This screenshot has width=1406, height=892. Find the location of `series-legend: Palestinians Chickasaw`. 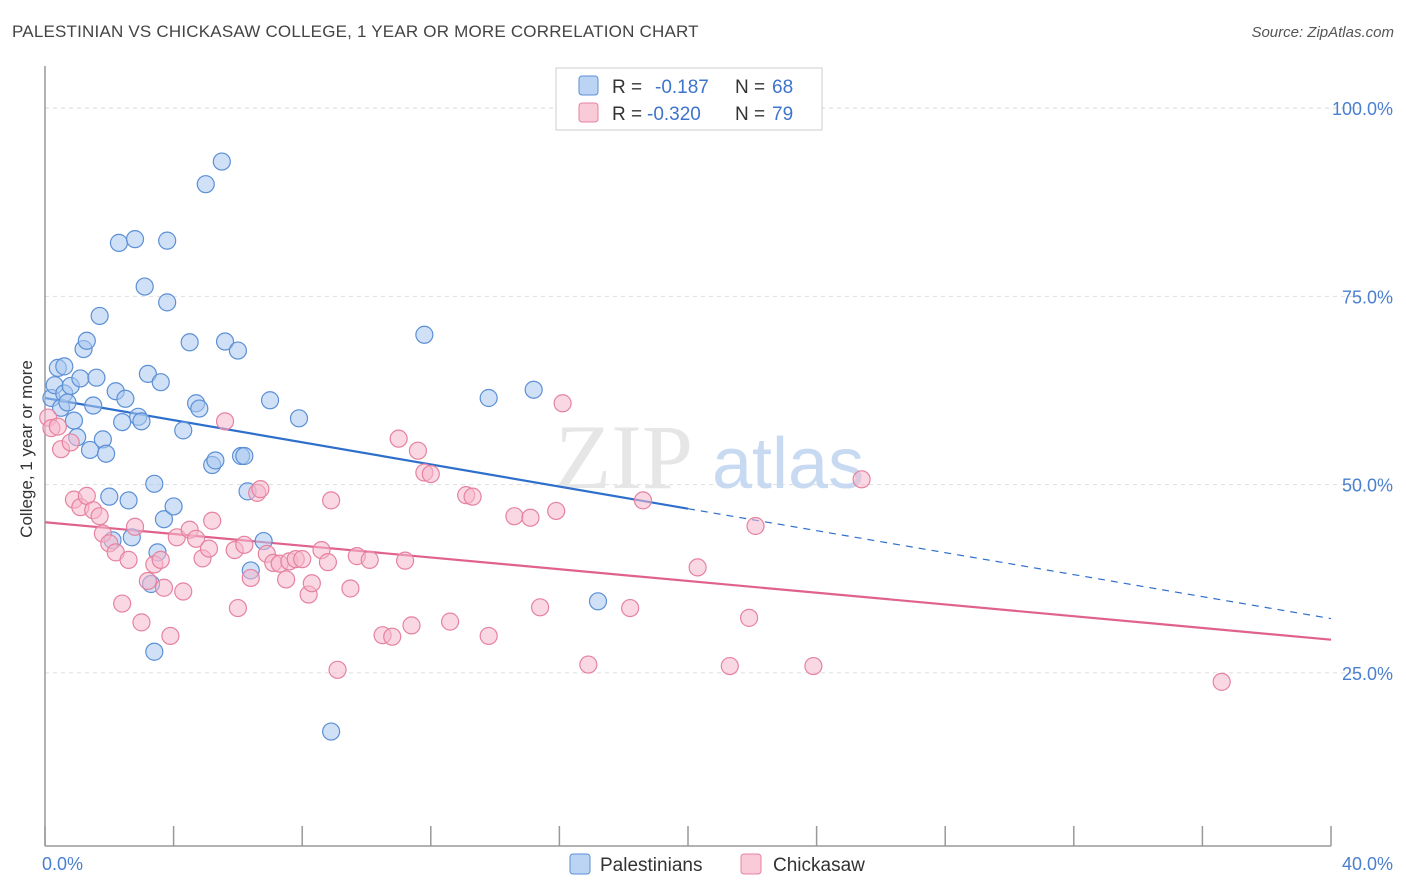

series-legend: Palestinians Chickasaw is located at coordinates (717, 864).